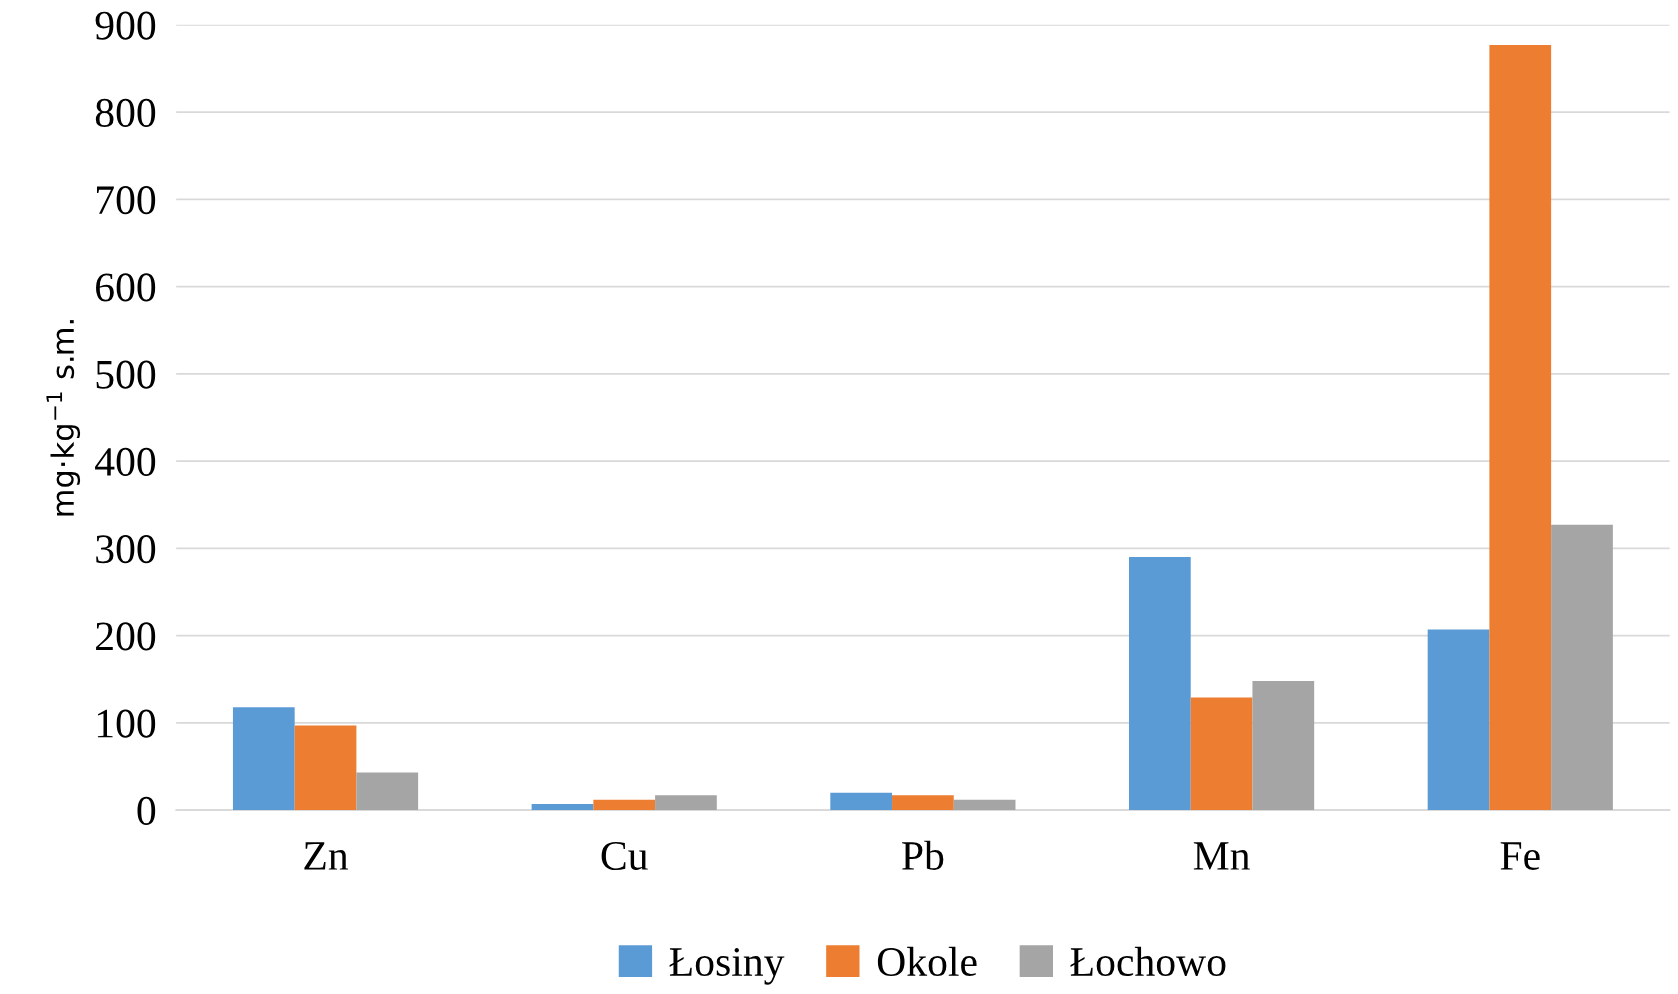 The image size is (1678, 994). I want to click on y-tick-label: 700, so click(126, 200).